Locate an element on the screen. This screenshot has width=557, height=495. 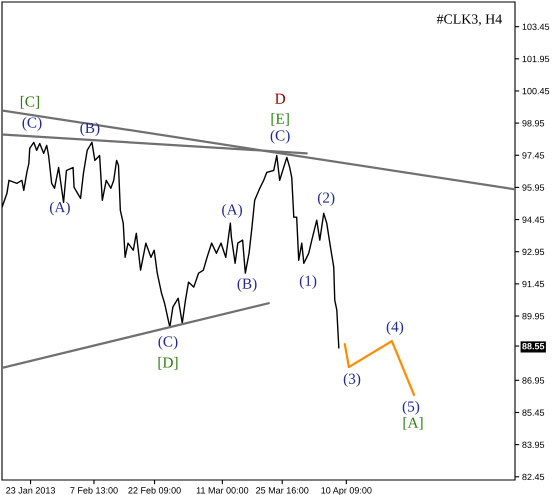
y-tick-label: 82.45 is located at coordinates (533, 477).